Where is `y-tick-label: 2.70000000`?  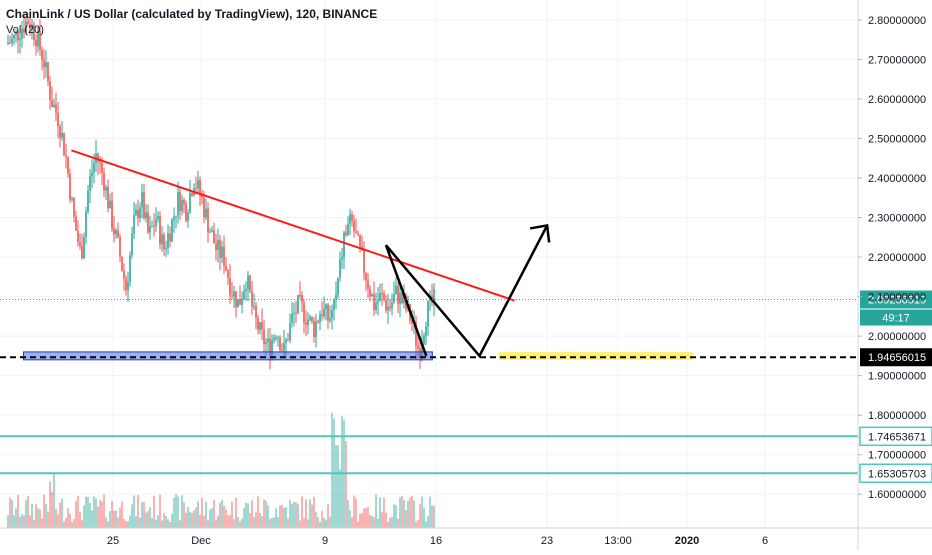
y-tick-label: 2.70000000 is located at coordinates (897, 60).